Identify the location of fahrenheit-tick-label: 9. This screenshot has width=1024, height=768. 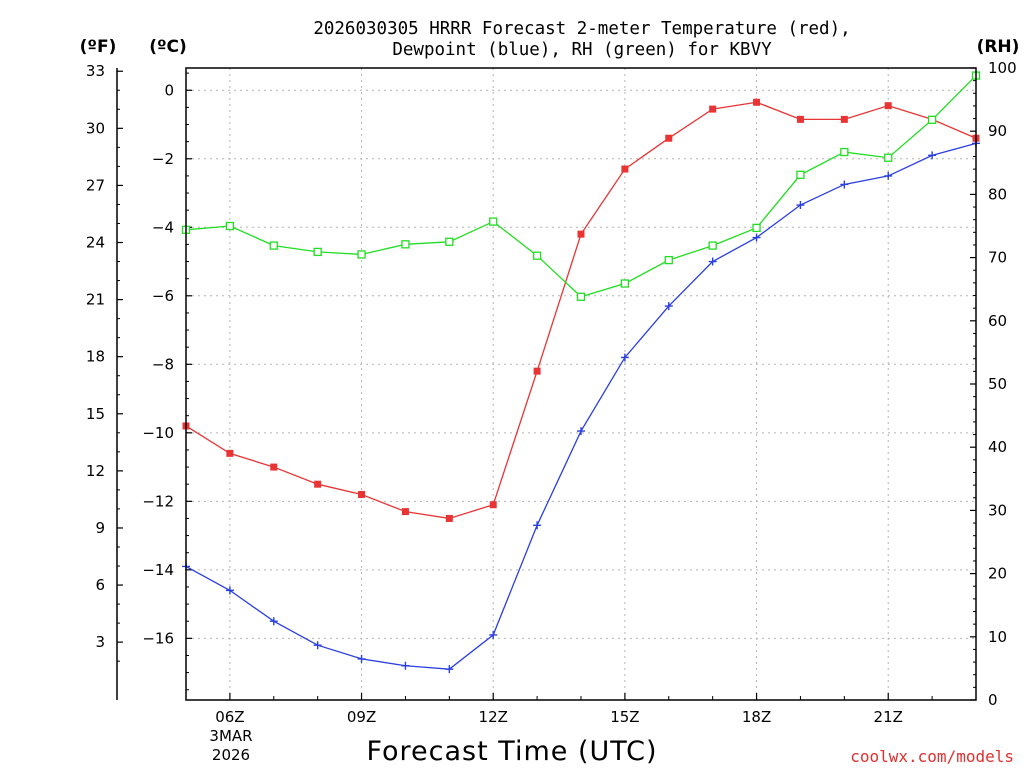
(100, 528).